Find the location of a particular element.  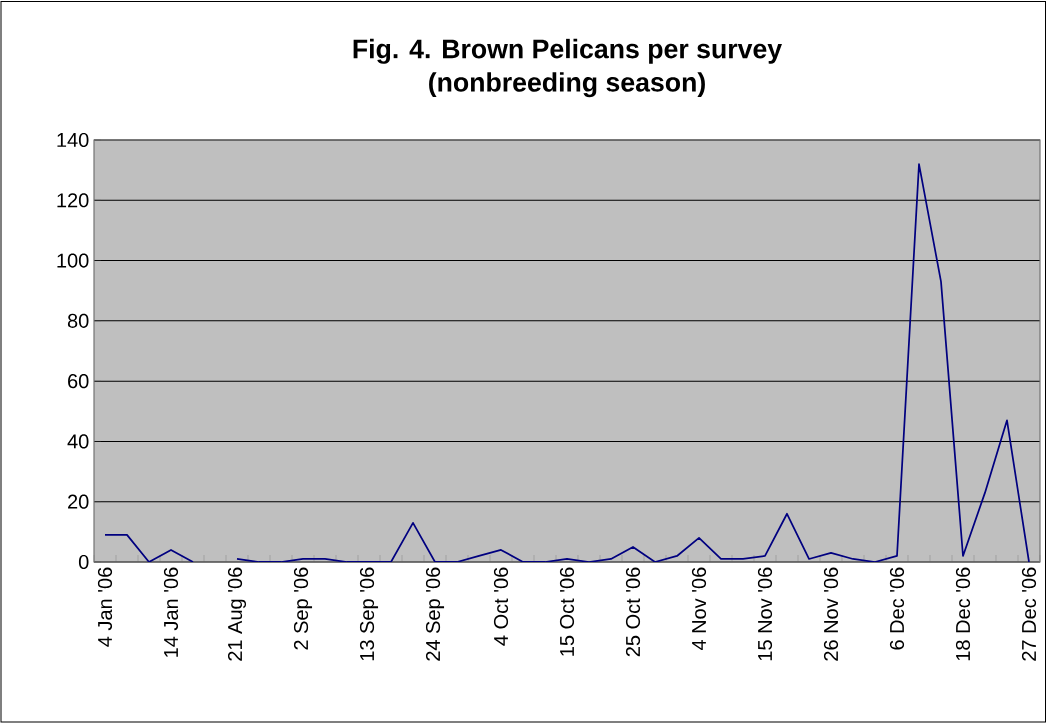

y-tick-label: 40 is located at coordinates (78, 441).